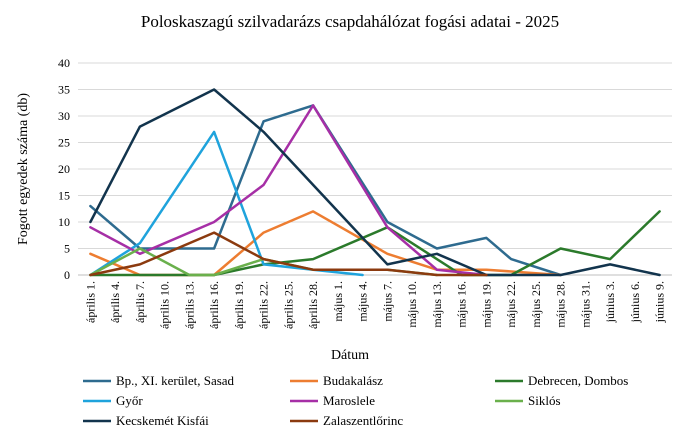 The width and height of the screenshot is (700, 437). What do you see at coordinates (536, 304) in the screenshot?
I see `x-tick-label: május 25.` at bounding box center [536, 304].